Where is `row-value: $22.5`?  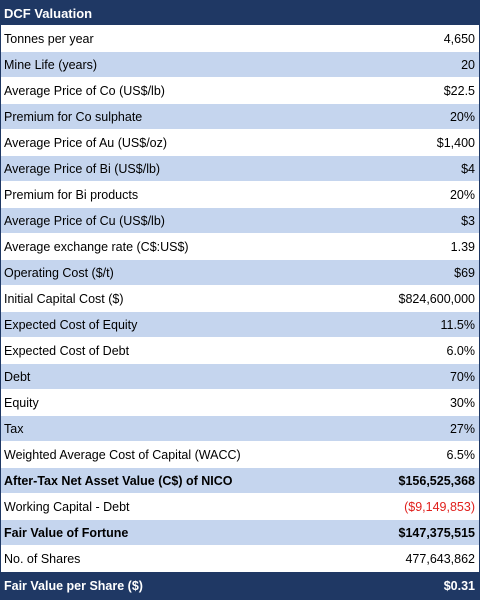 row-value: $22.5 is located at coordinates (459, 90).